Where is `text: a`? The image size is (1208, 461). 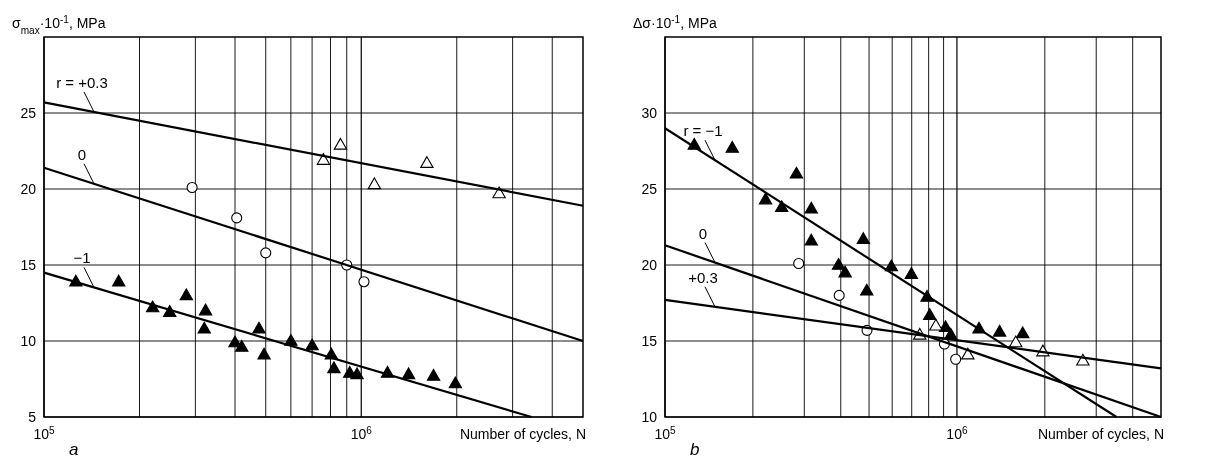
text: a is located at coordinates (74, 449).